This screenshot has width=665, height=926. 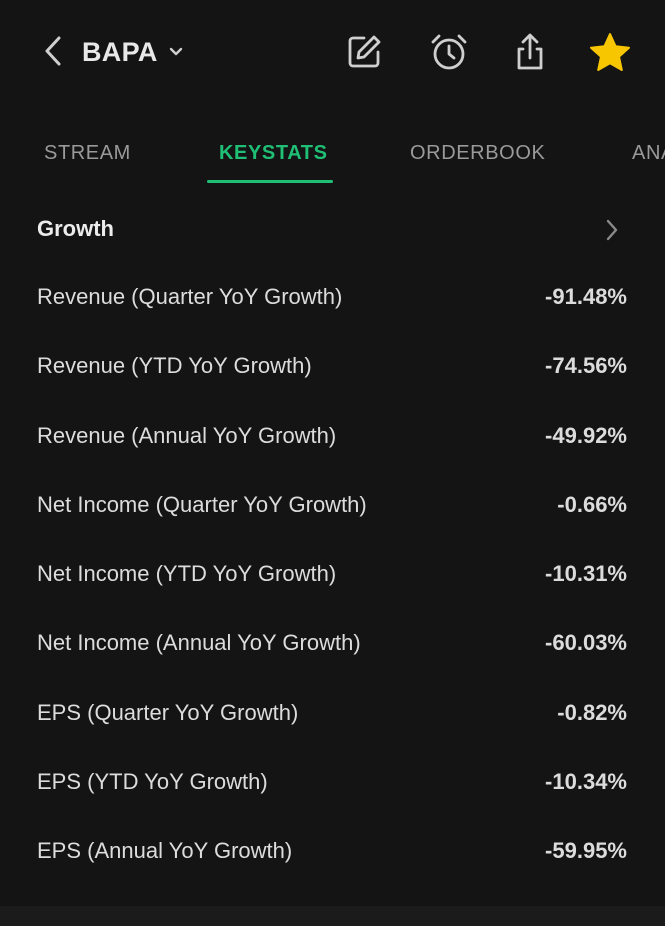 I want to click on stat-value: -0.82%, so click(x=592, y=712).